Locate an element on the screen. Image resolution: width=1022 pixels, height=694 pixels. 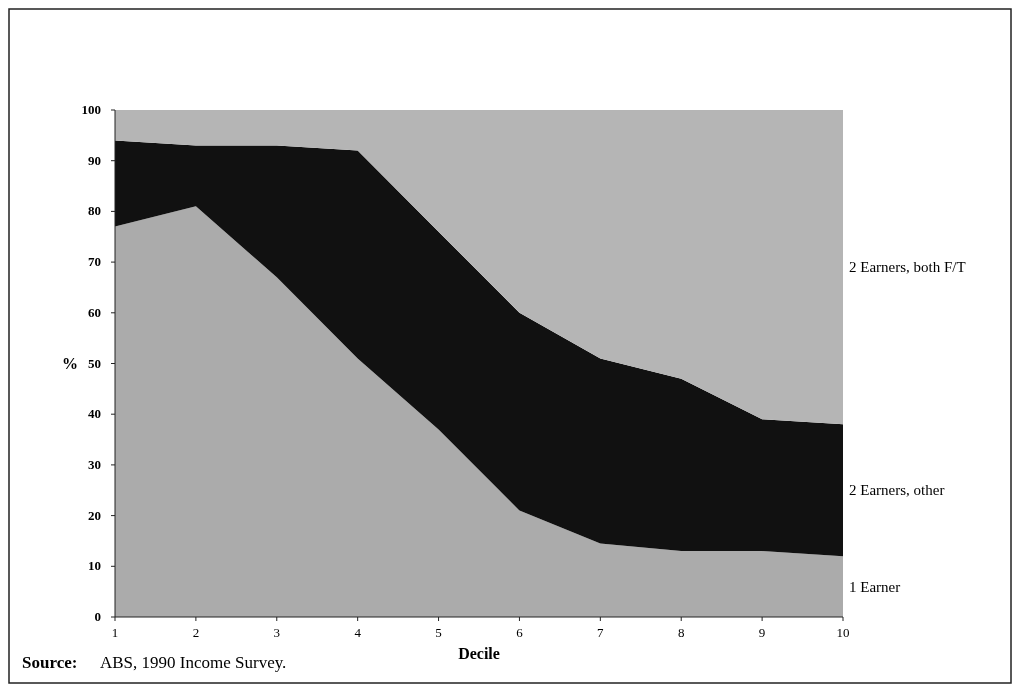
x-tick-label: 10 is located at coordinates (843, 632).